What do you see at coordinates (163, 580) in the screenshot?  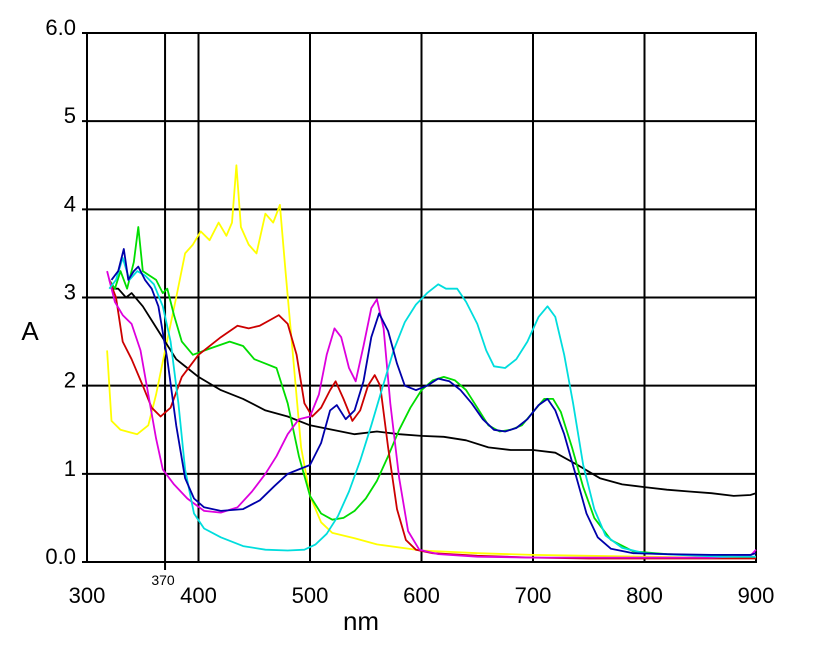 I see `x-tick-label-370: 370` at bounding box center [163, 580].